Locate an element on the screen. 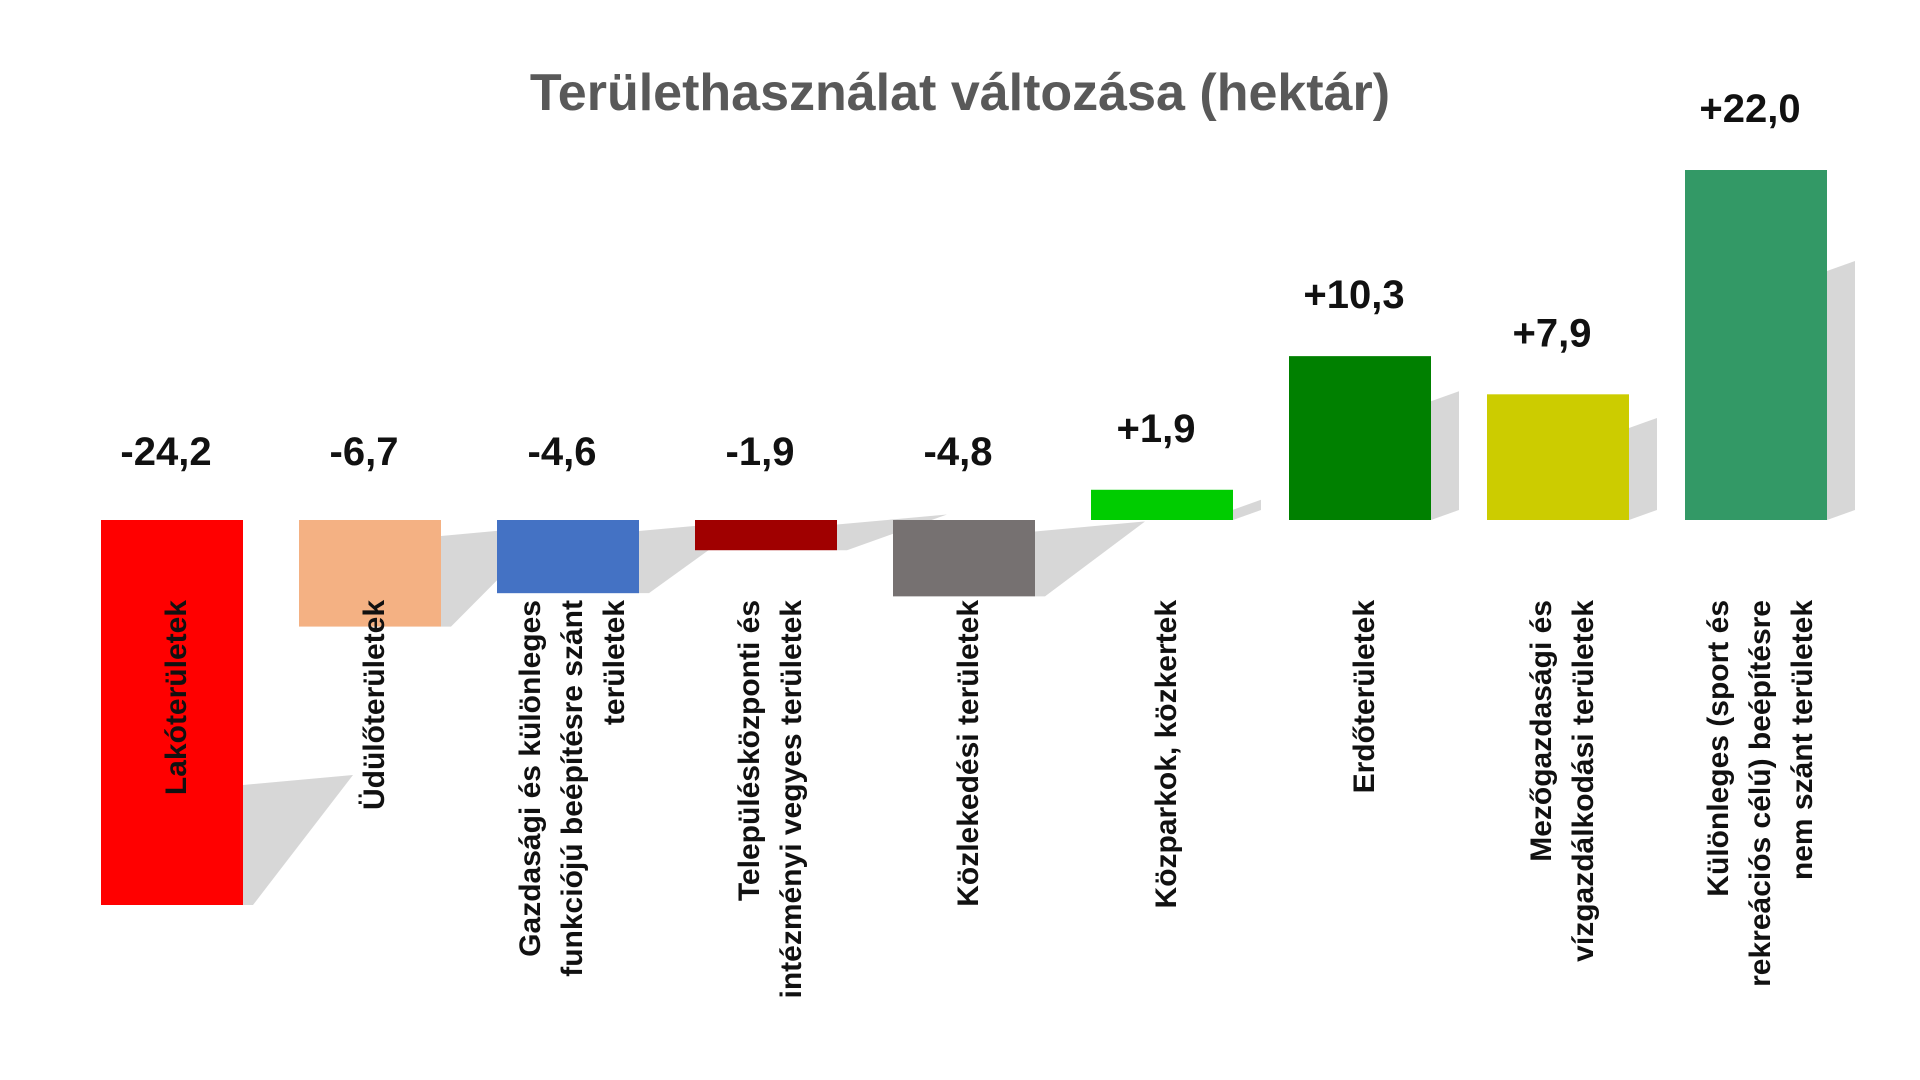 The width and height of the screenshot is (1920, 1080). category-label: Erdőterületek is located at coordinates (1364, 697).